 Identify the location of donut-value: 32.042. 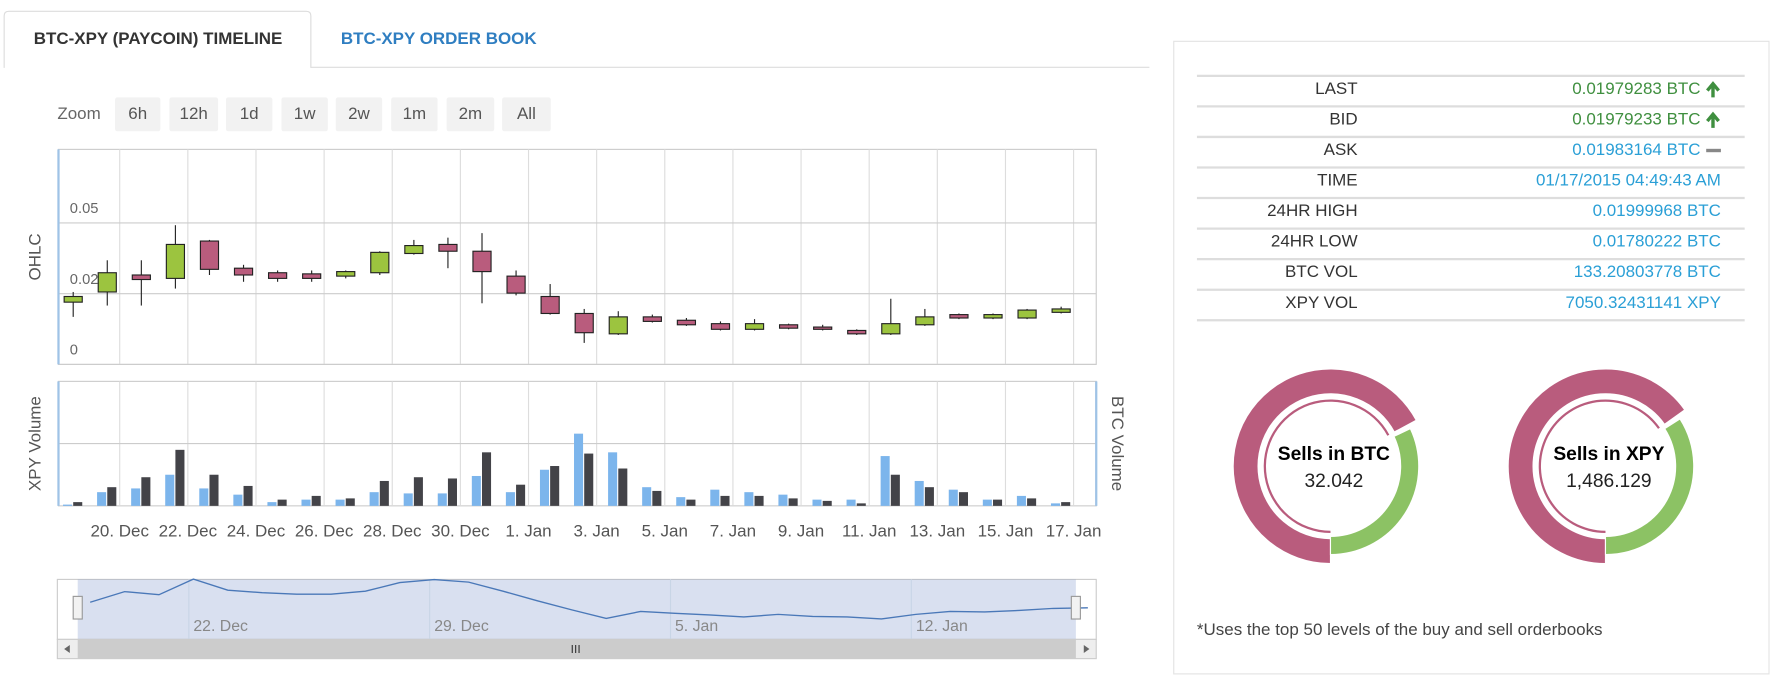
(1333, 481).